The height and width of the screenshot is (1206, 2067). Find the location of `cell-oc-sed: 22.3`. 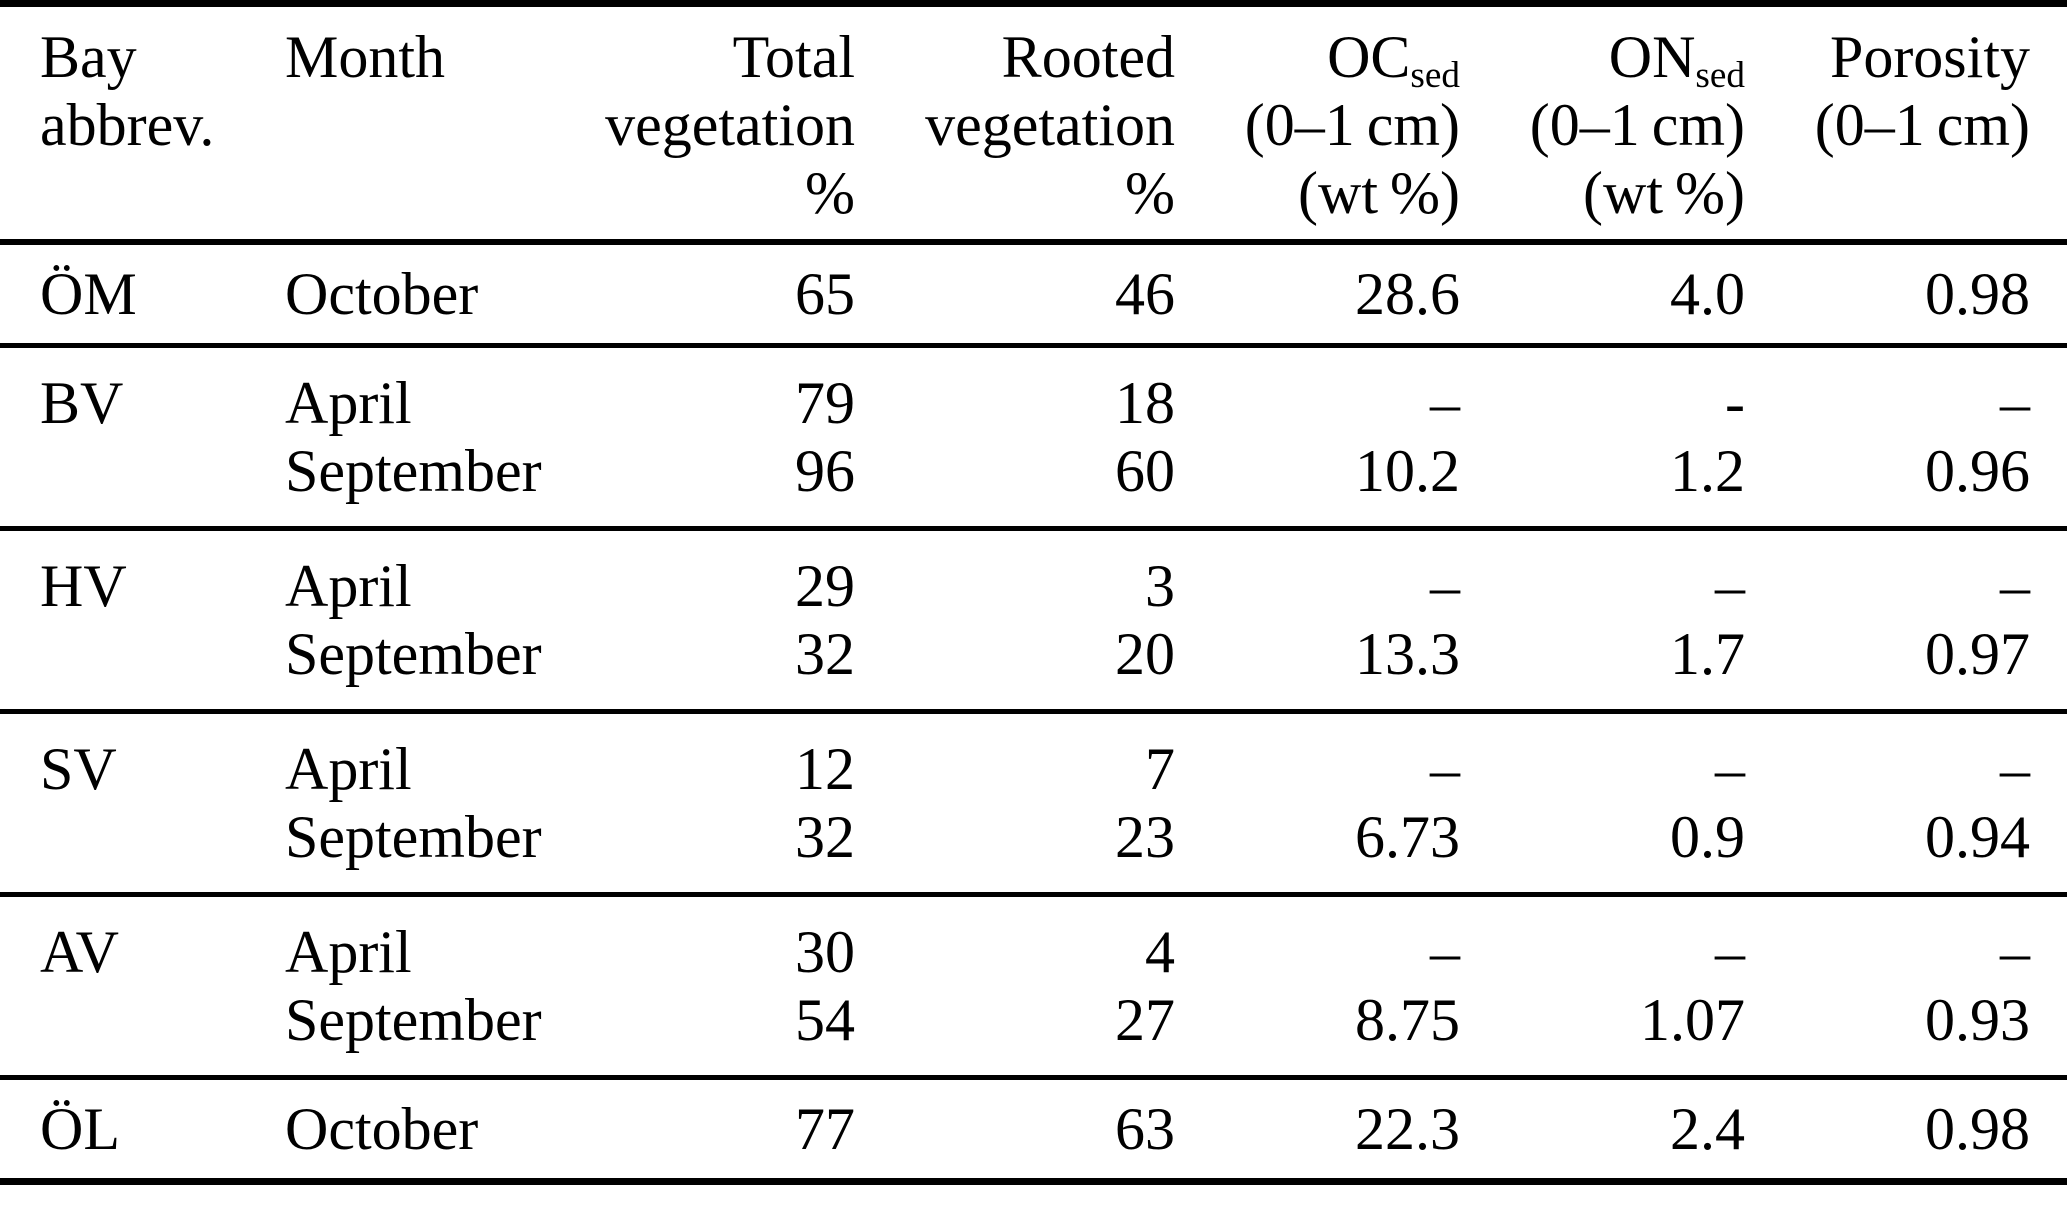

cell-oc-sed: 22.3 is located at coordinates (1407, 1129).